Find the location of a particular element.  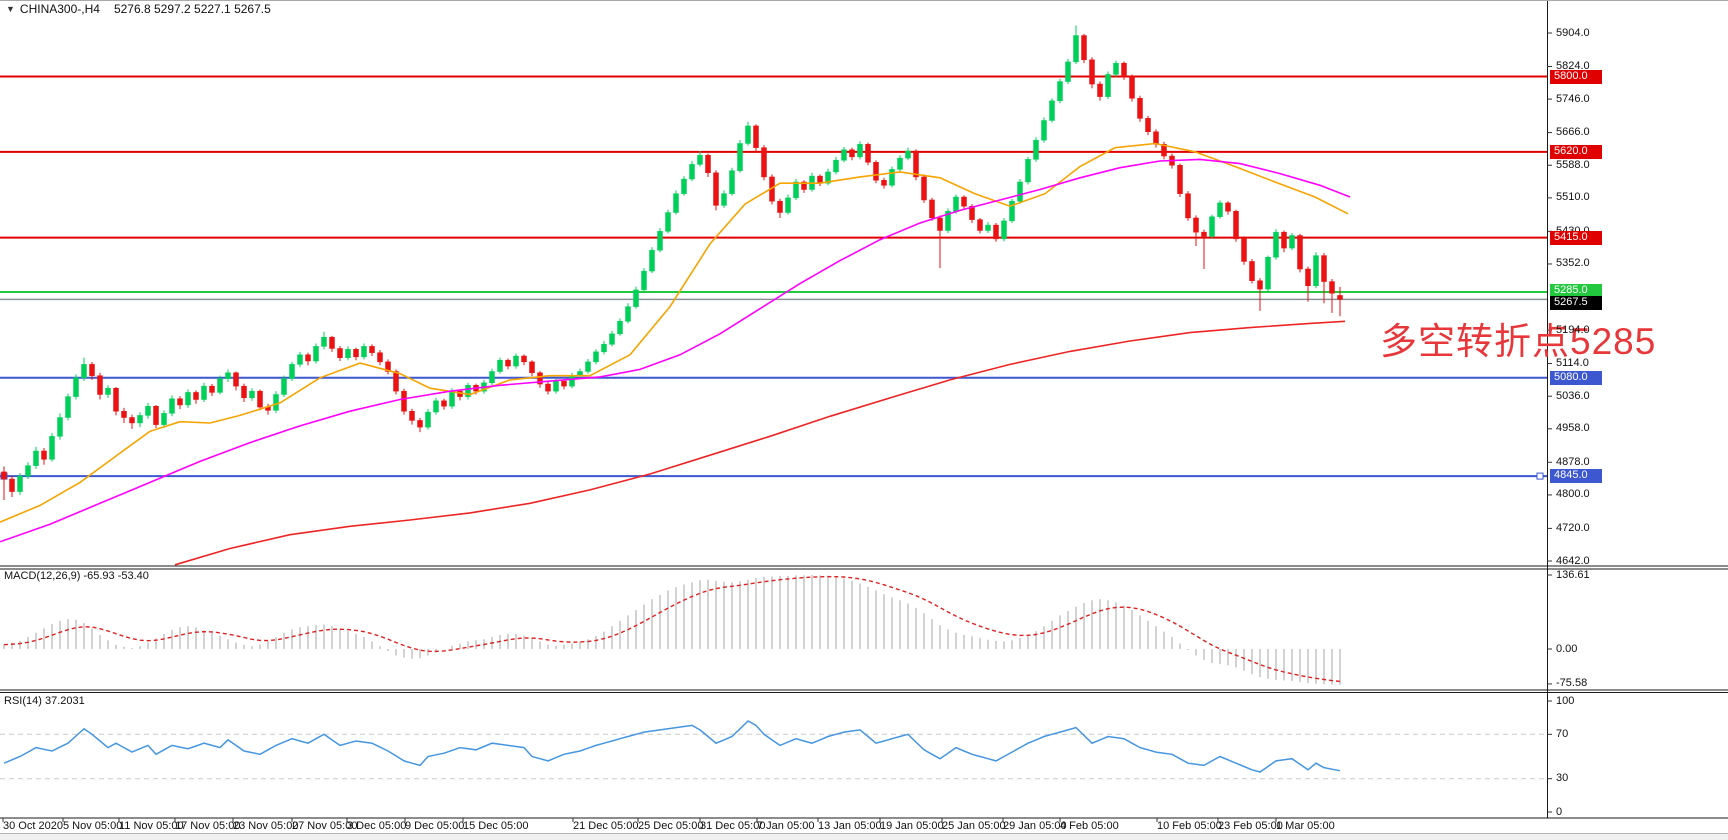

price-tick-label: 4800.0 is located at coordinates (1573, 494).